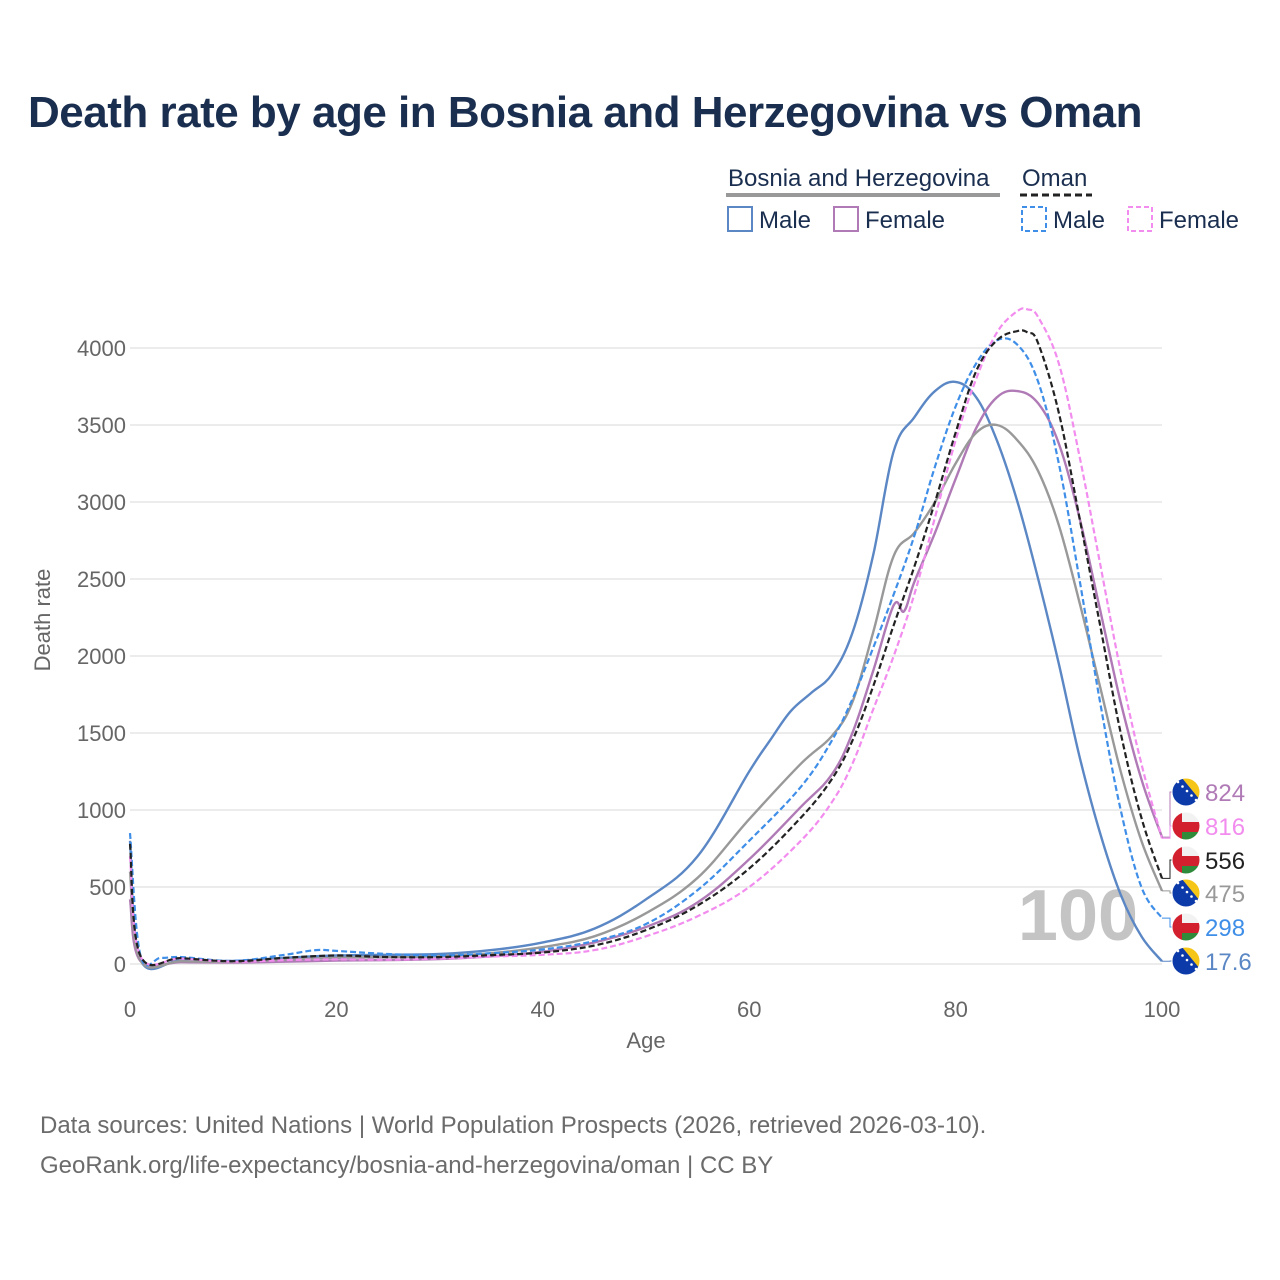 Image resolution: width=1280 pixels, height=1280 pixels. I want to click on end-label-oman_total: 556, so click(1225, 861).